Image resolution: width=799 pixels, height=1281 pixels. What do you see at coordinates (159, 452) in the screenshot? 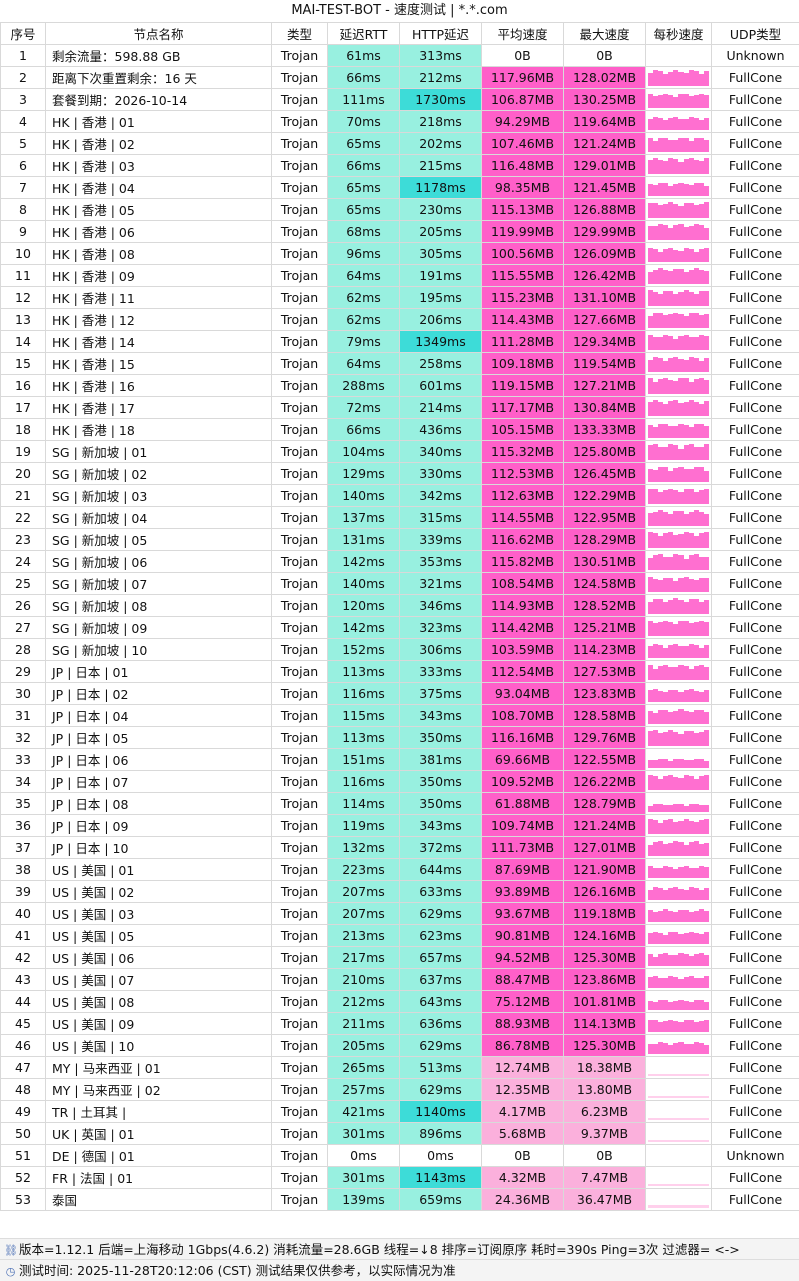
I see `node-name: SG | 新加坡 | 01` at bounding box center [159, 452].